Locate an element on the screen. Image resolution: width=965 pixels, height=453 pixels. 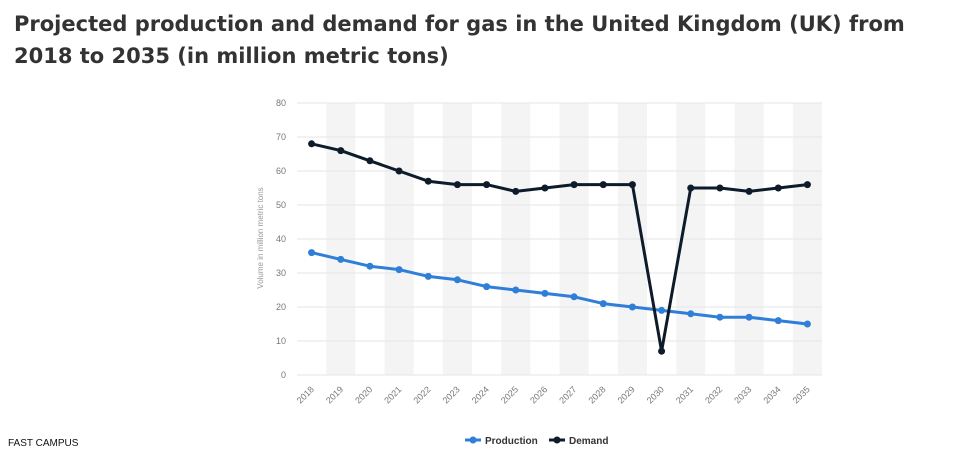
footer-credit: FAST CAMPUS is located at coordinates (43, 443).